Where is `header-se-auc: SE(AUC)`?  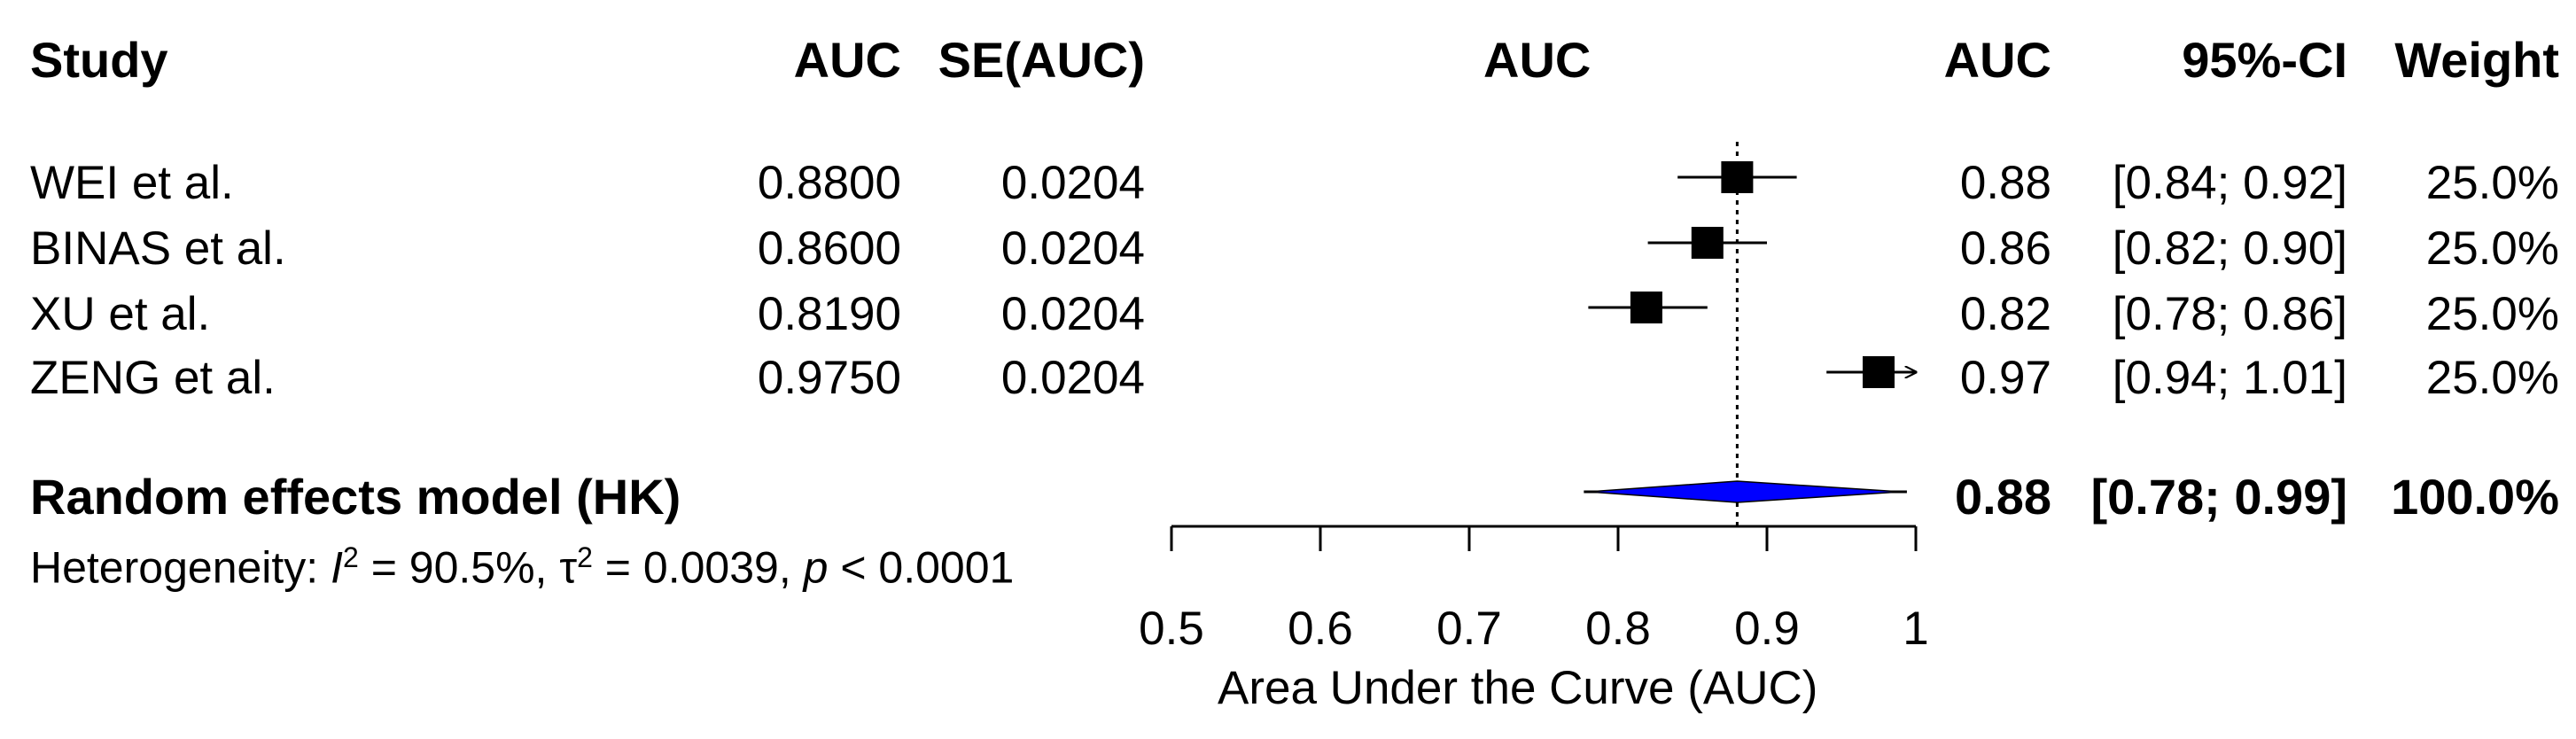 header-se-auc: SE(AUC) is located at coordinates (1041, 60).